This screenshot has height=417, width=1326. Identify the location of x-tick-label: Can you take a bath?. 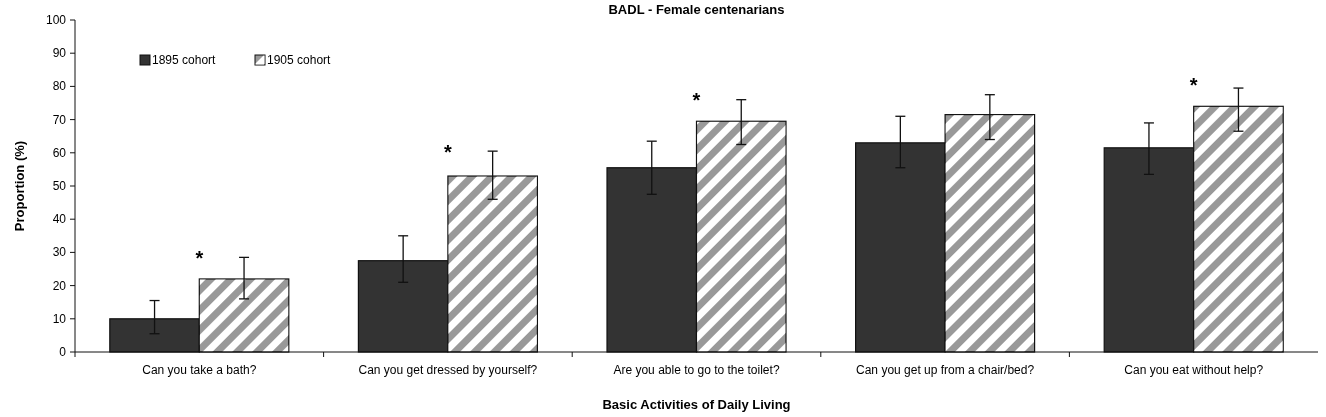
(199, 370).